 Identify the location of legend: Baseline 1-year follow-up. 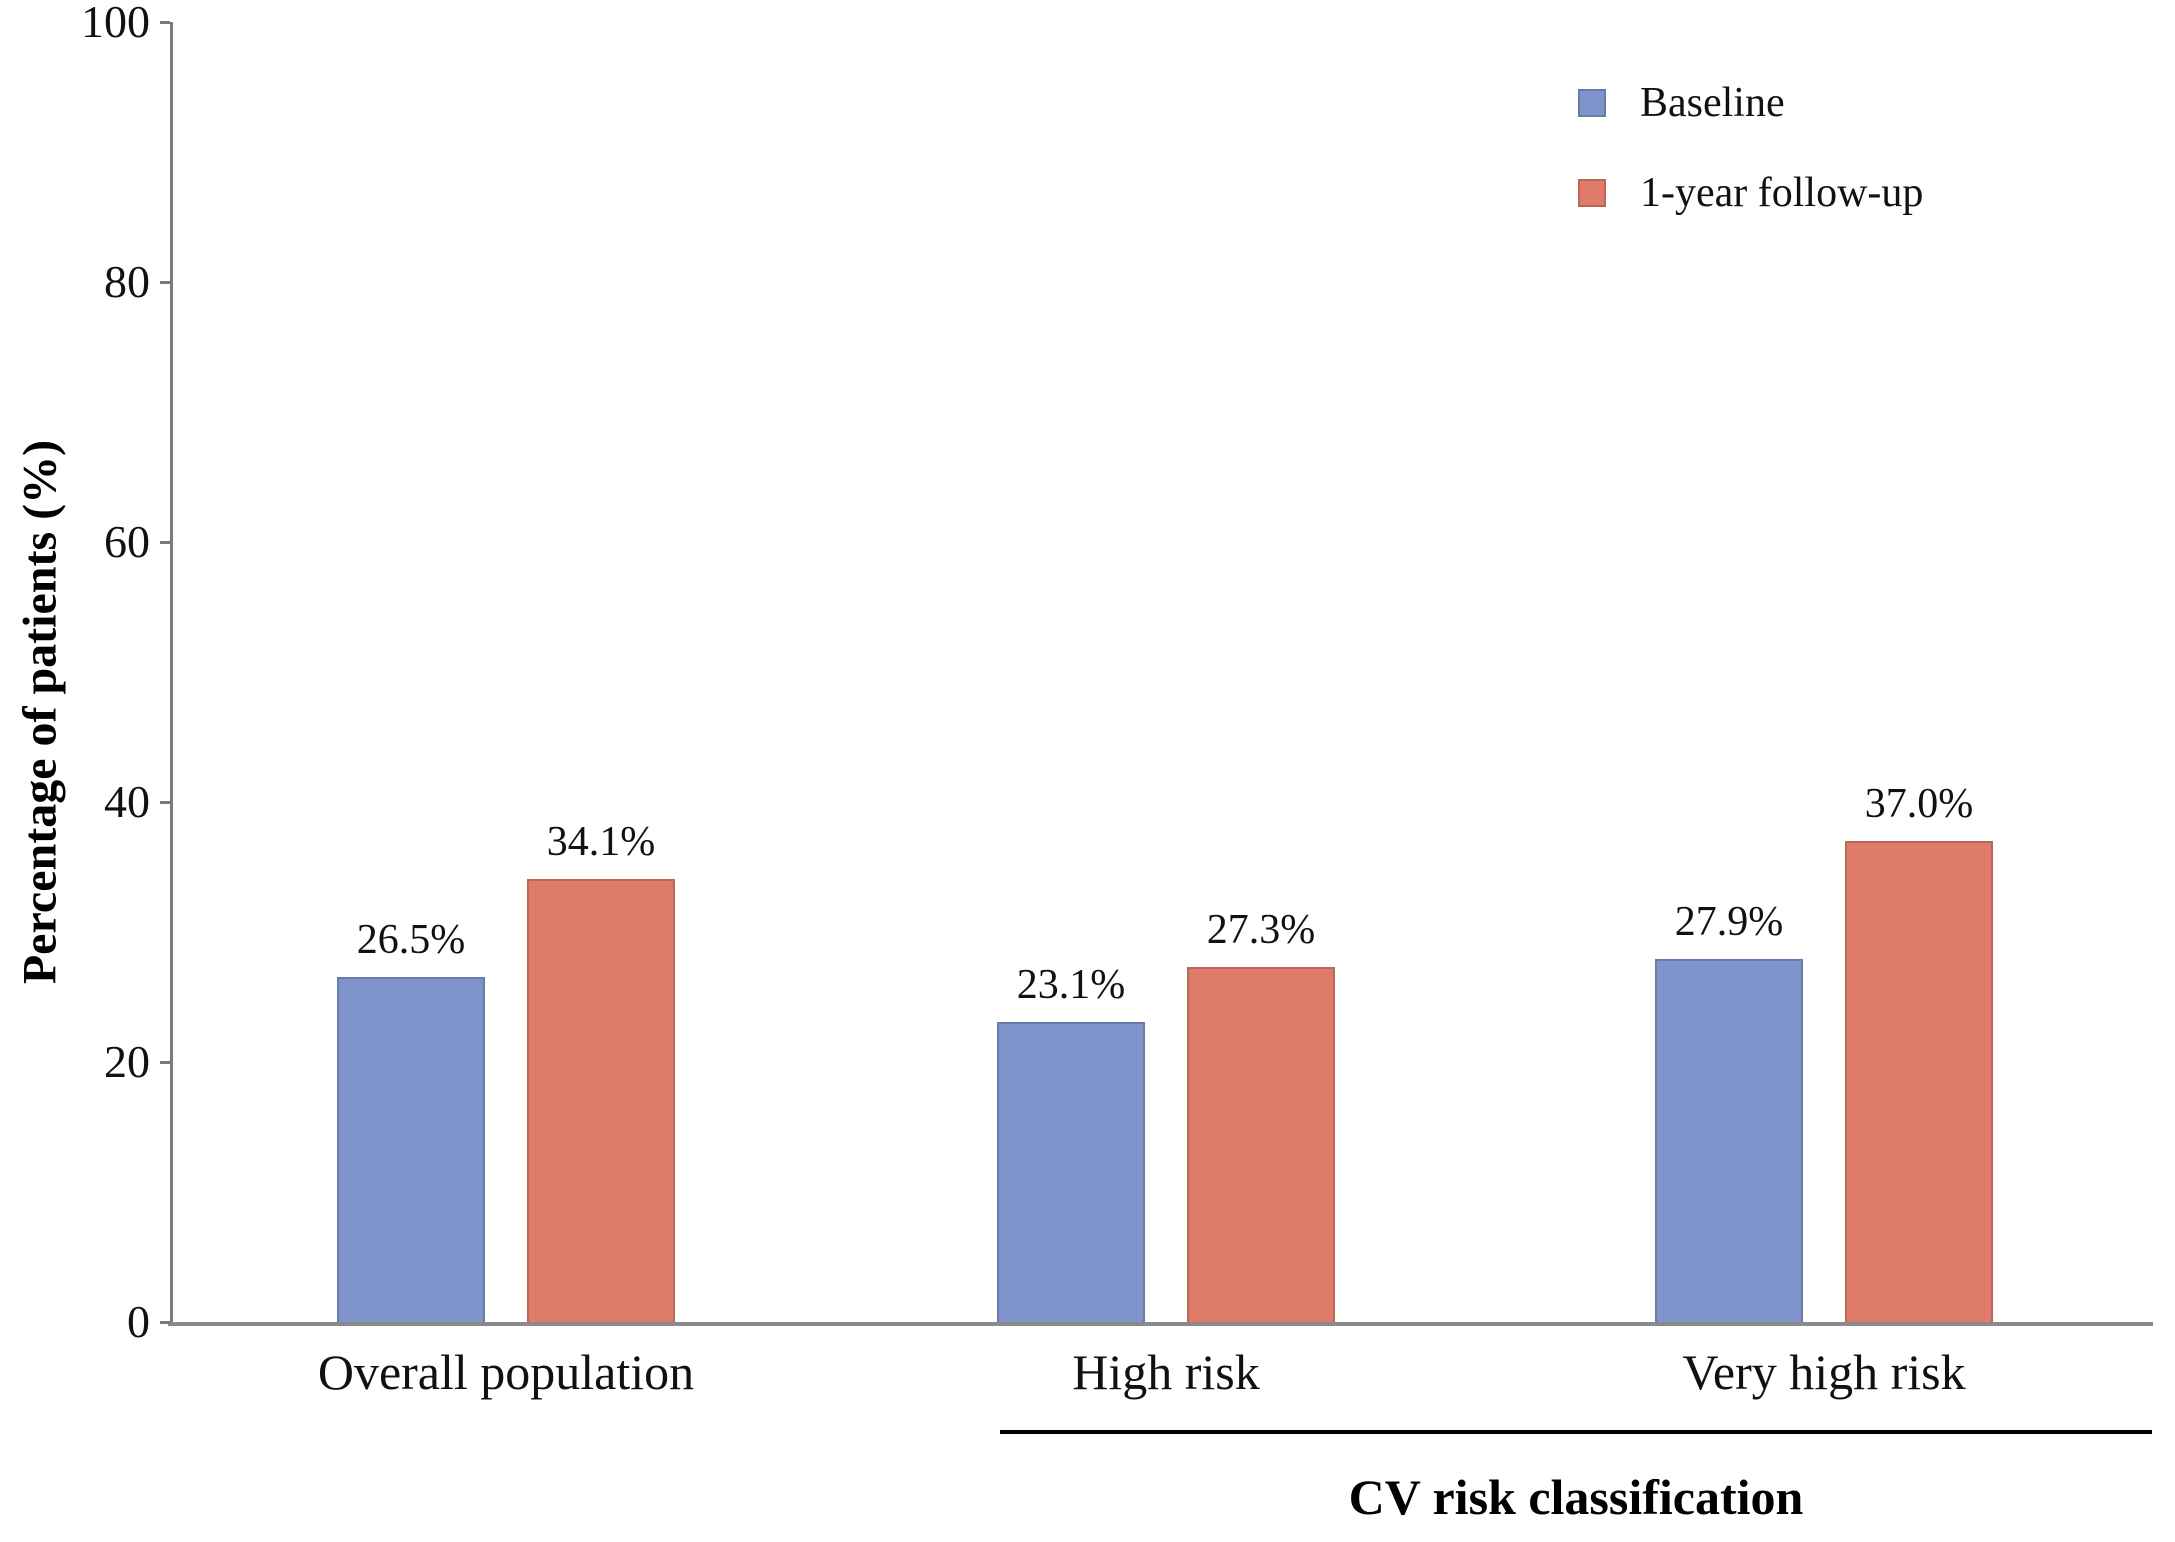
(1750, 148).